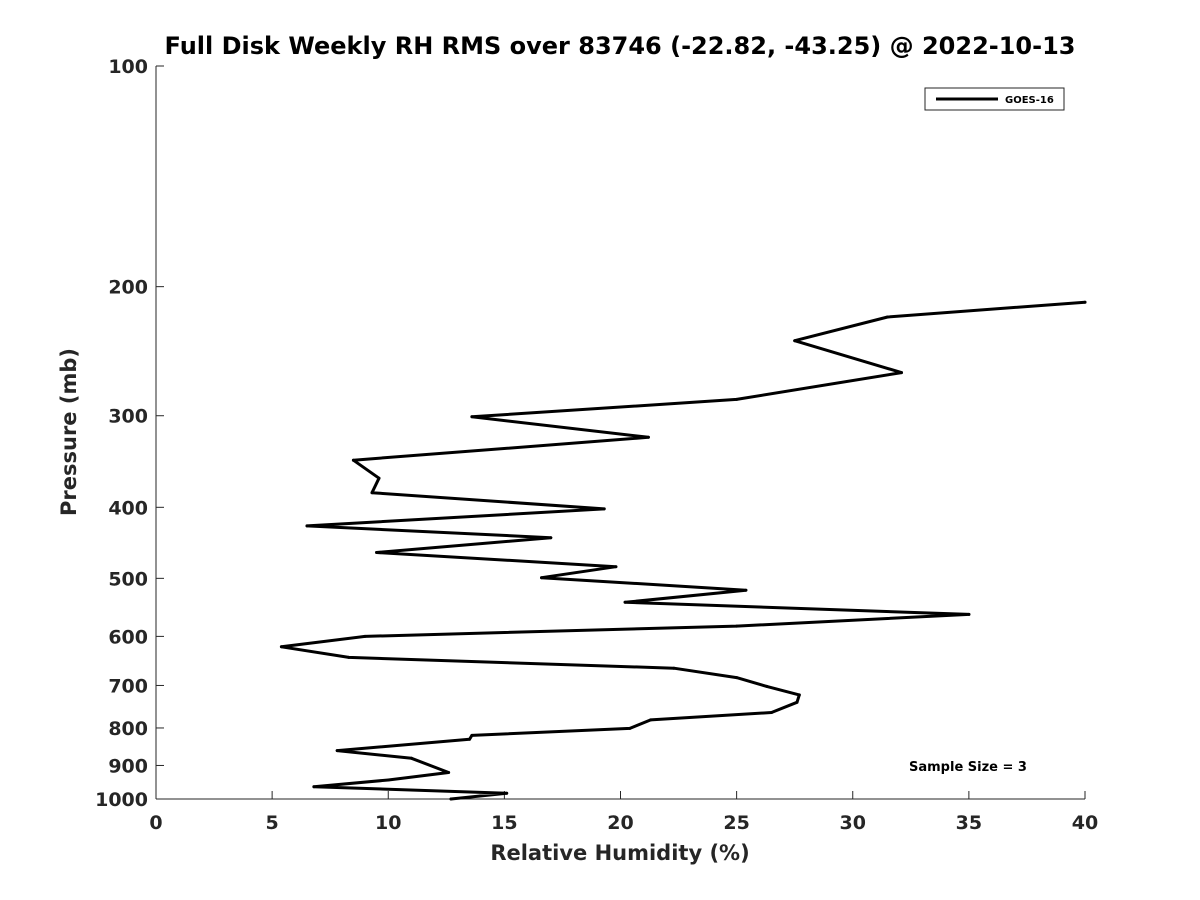 Image resolution: width=1200 pixels, height=900 pixels. Describe the element at coordinates (128, 579) in the screenshot. I see `y-tick-label: 500` at that location.